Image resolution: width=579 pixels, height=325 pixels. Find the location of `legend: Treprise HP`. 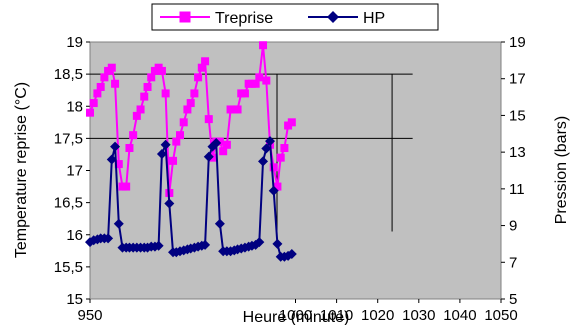

legend: Treprise HP is located at coordinates (295, 17).